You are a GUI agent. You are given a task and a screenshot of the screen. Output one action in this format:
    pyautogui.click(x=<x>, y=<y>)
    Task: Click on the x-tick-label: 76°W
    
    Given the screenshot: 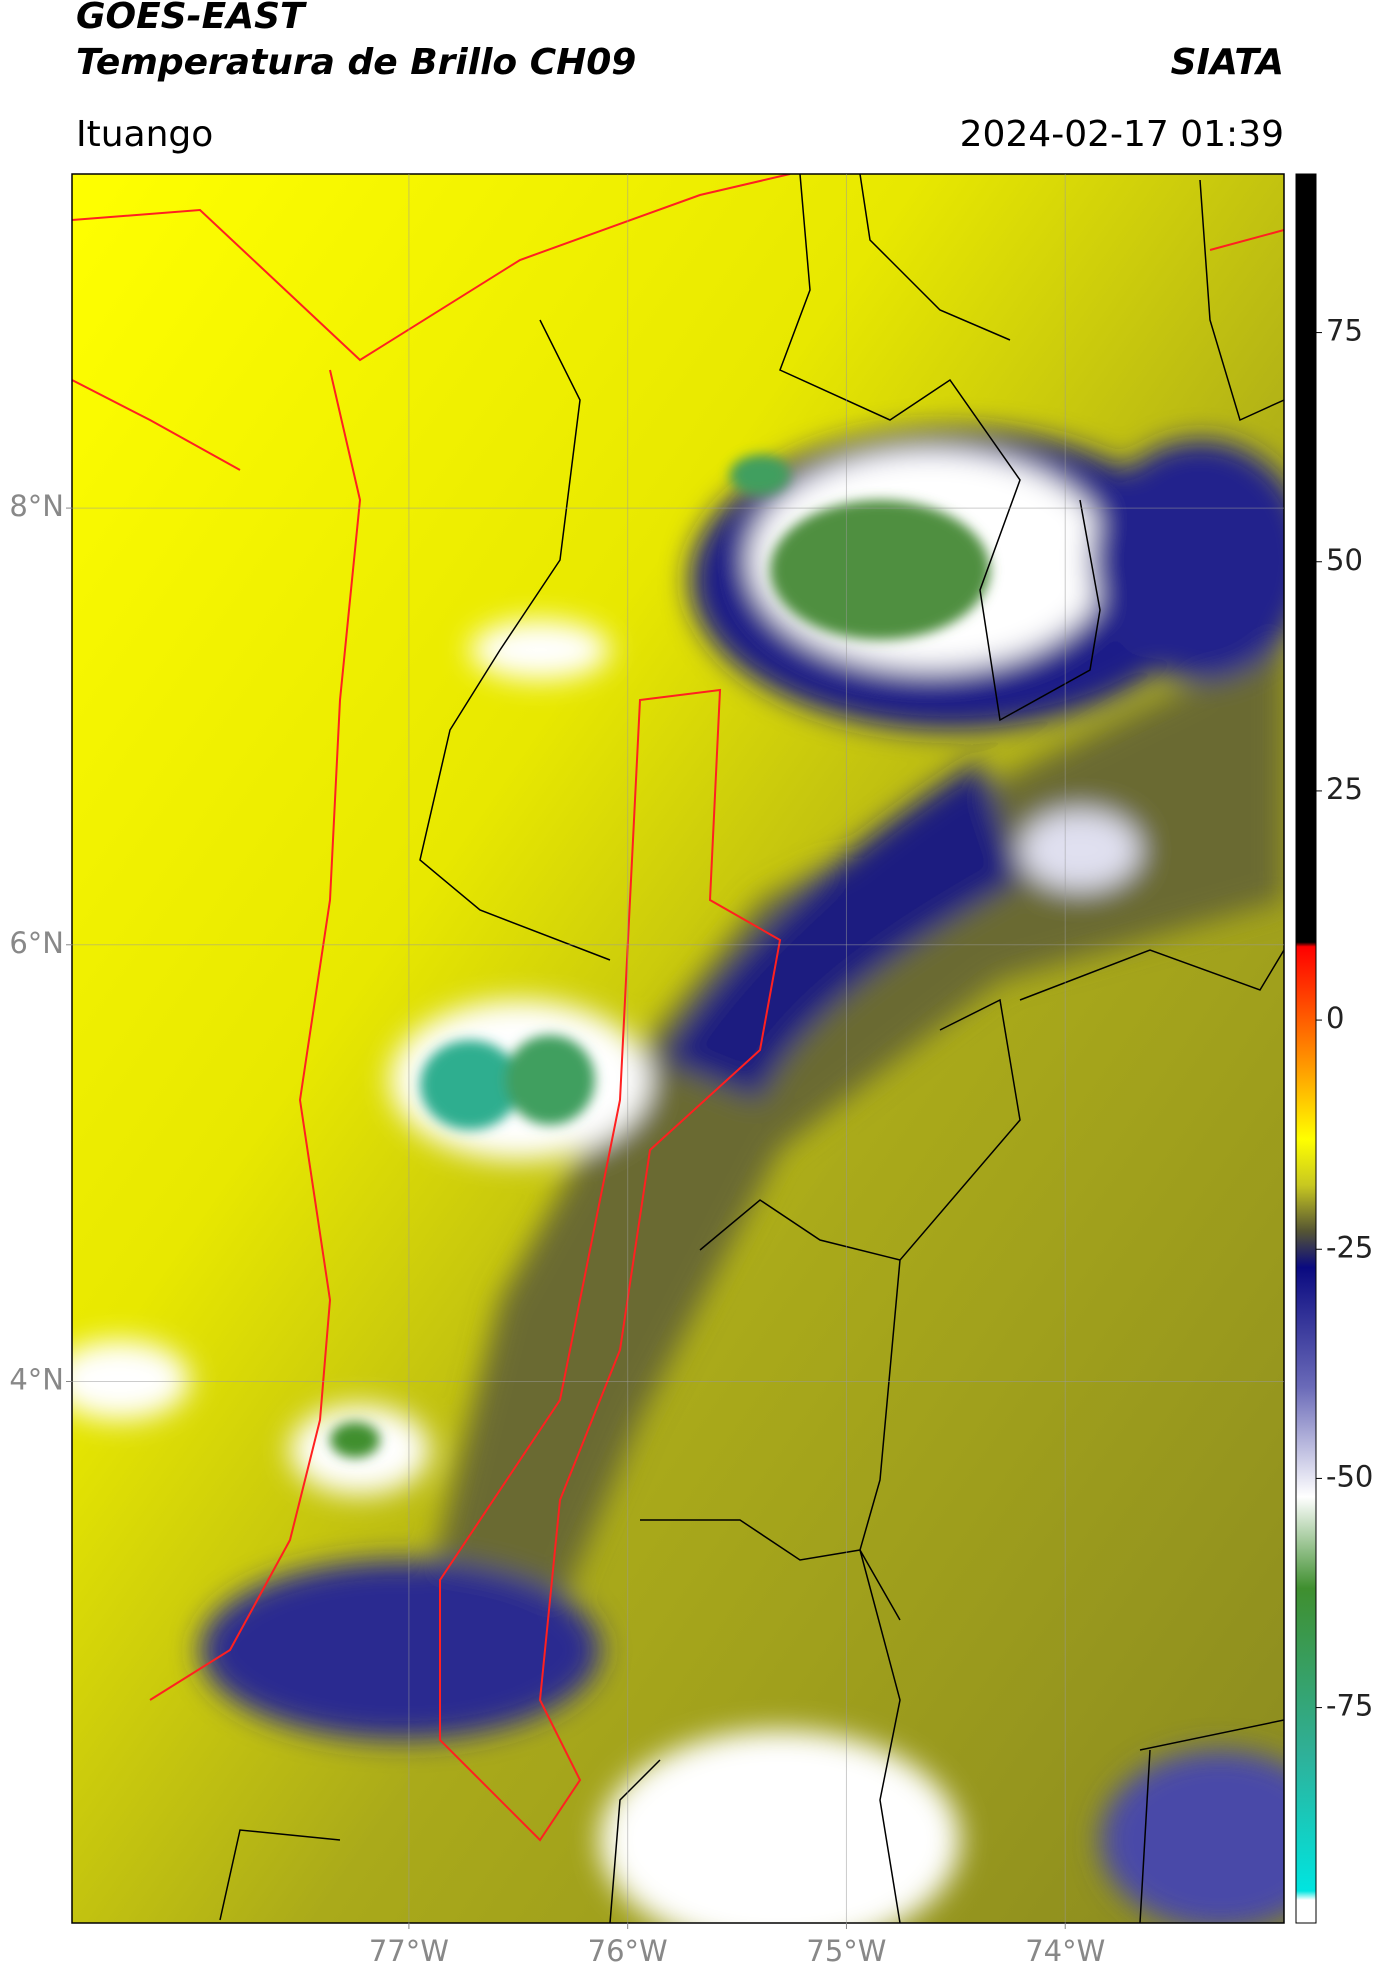 What is the action you would take?
    pyautogui.click(x=628, y=1951)
    